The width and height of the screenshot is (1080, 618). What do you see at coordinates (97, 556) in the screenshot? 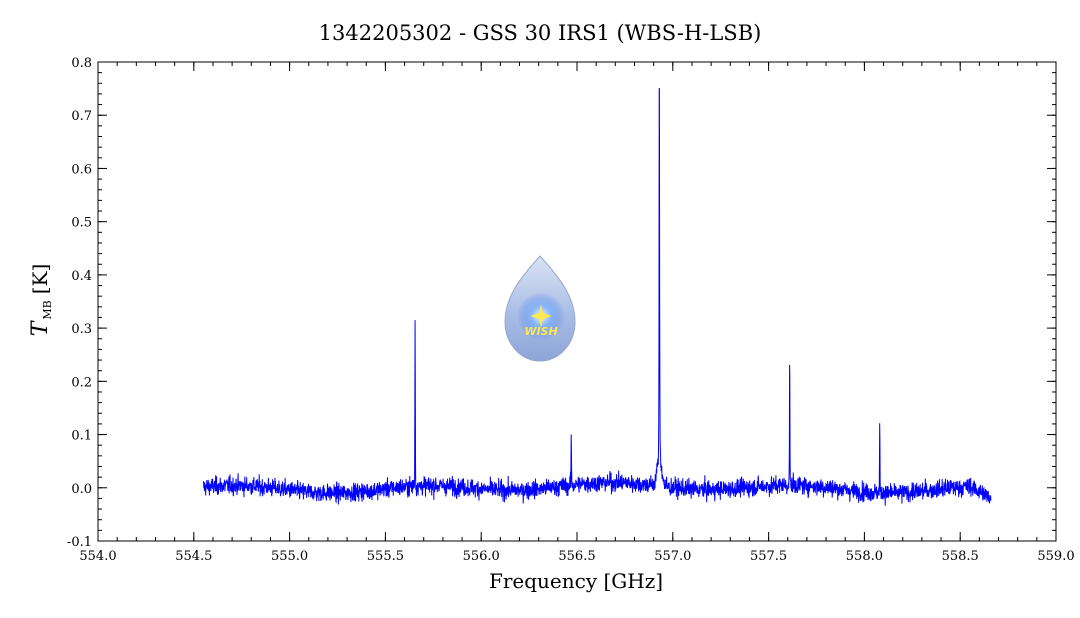
I see `x-tick-label: 554.0` at bounding box center [97, 556].